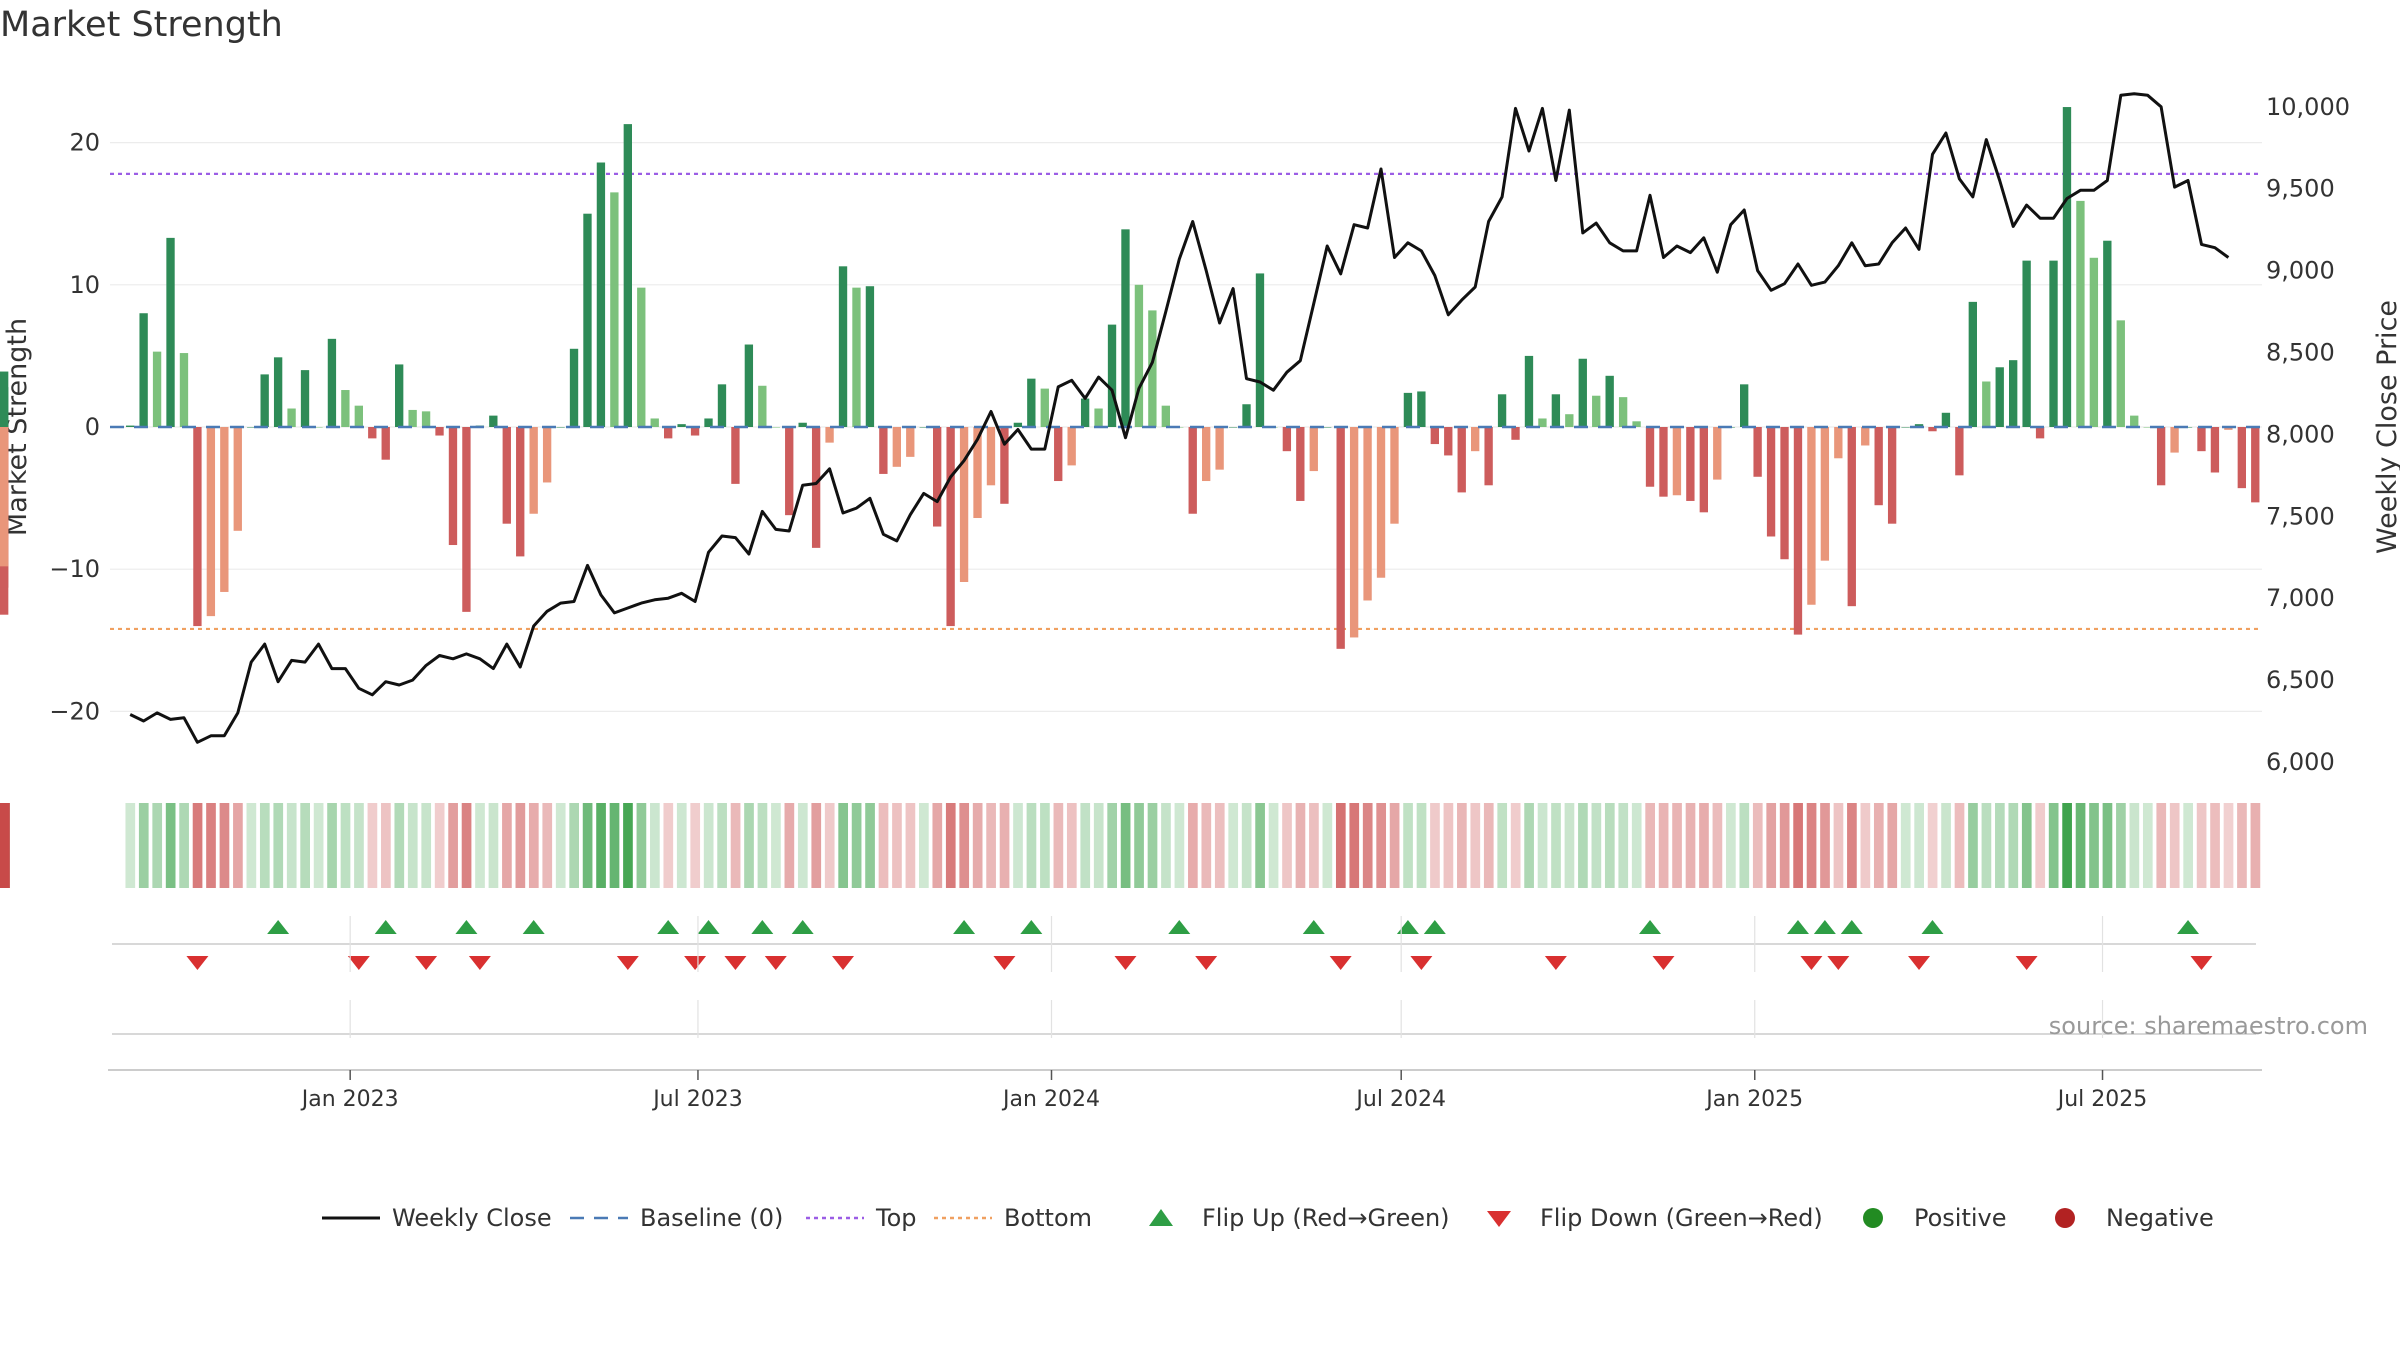 The width and height of the screenshot is (2400, 1354). I want to click on y-tick-label: 0, so click(92, 427).